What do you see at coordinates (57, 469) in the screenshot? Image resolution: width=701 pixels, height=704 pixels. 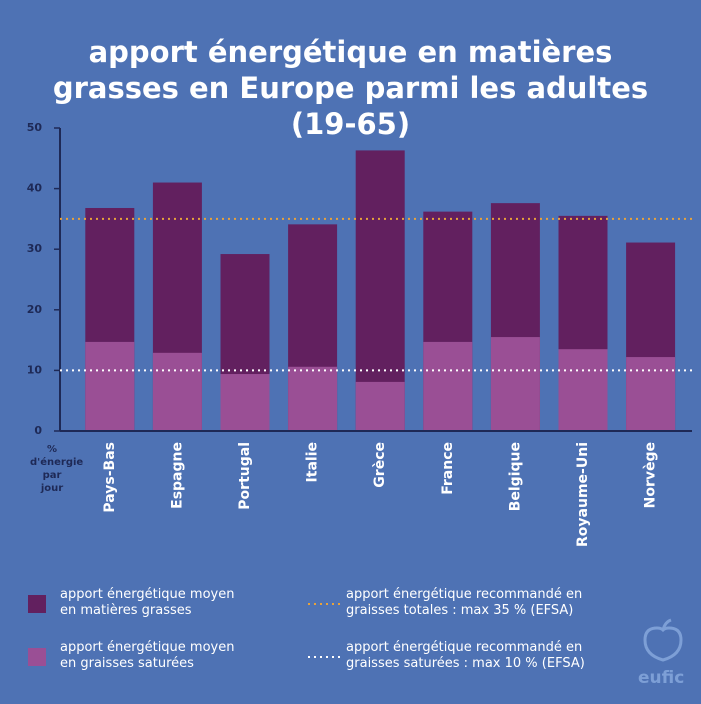 I see `y-axis-label: % d'énergie par jour` at bounding box center [57, 469].